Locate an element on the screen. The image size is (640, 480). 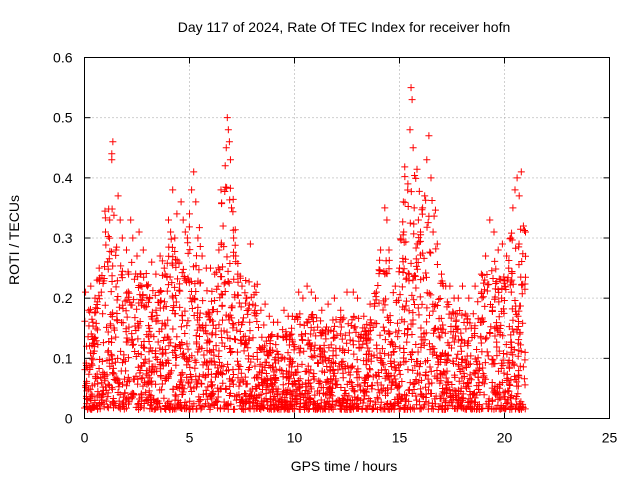
y-axis-label: ROTI / TECUs is located at coordinates (14, 240).